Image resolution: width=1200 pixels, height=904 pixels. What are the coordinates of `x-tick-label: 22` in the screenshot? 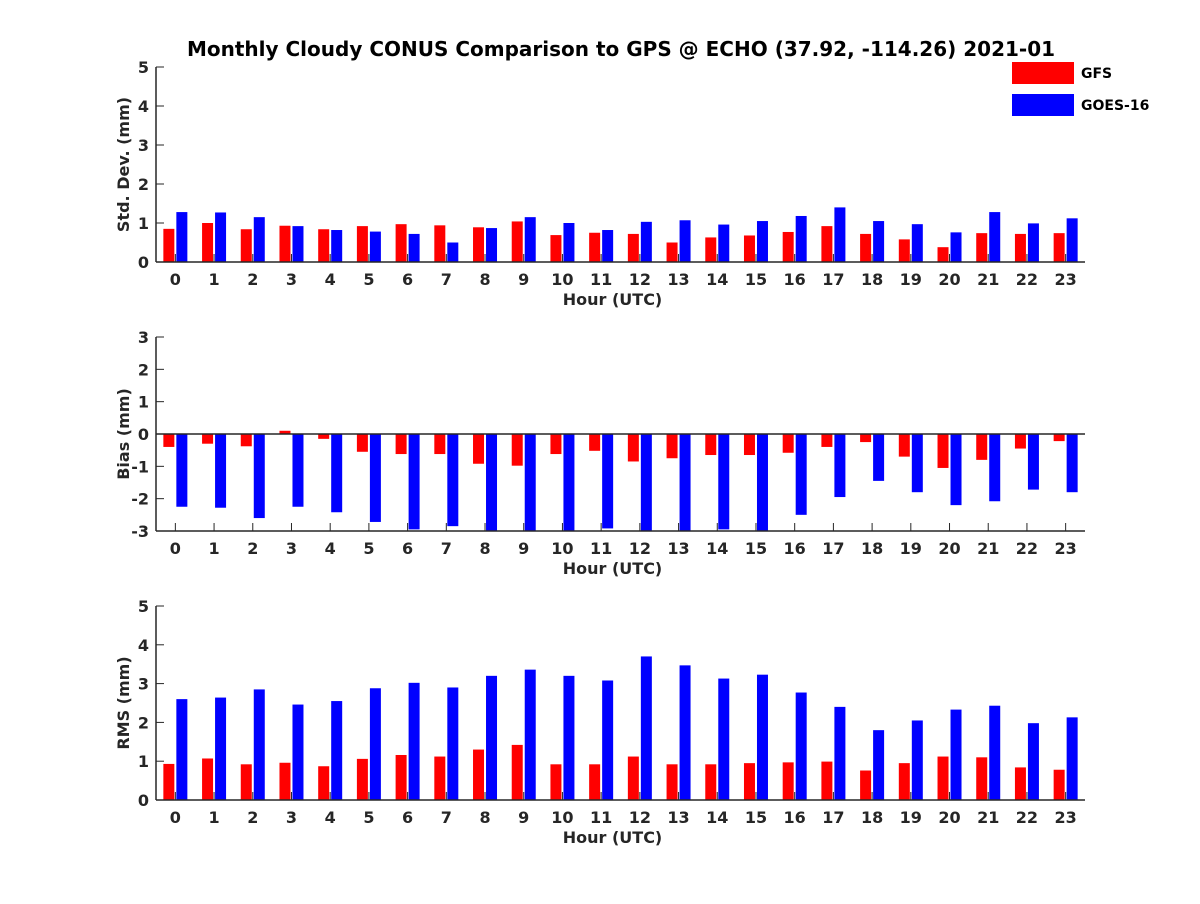 It's located at (1027, 817).